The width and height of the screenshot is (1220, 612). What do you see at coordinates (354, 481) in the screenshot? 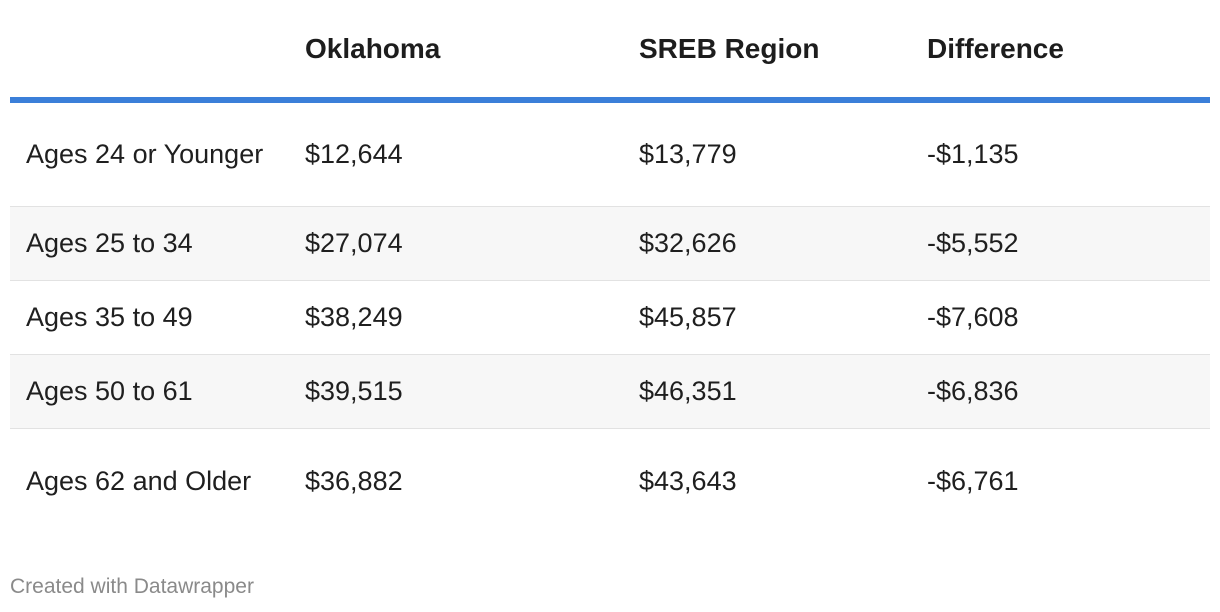
I see `cell-oklahoma: $36,882` at bounding box center [354, 481].